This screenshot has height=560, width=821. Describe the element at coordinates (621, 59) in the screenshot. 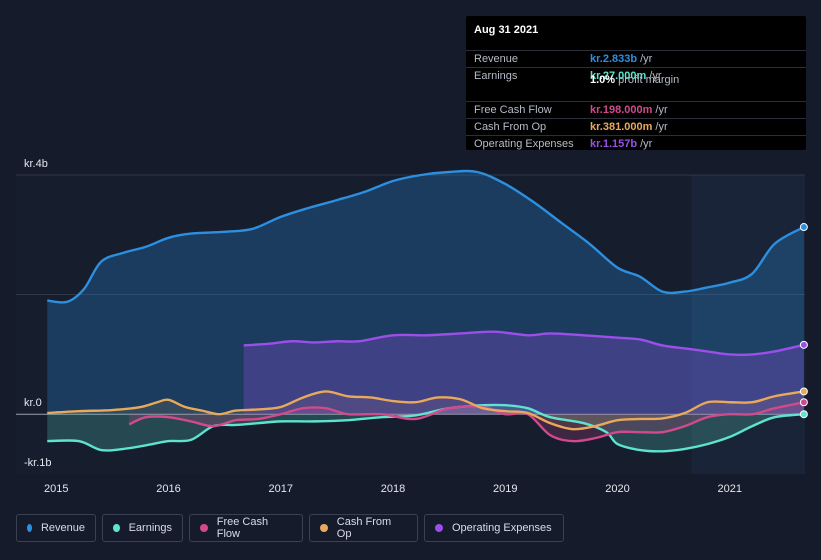

I see `tooltip-value: kr.2.833b/yr` at that location.